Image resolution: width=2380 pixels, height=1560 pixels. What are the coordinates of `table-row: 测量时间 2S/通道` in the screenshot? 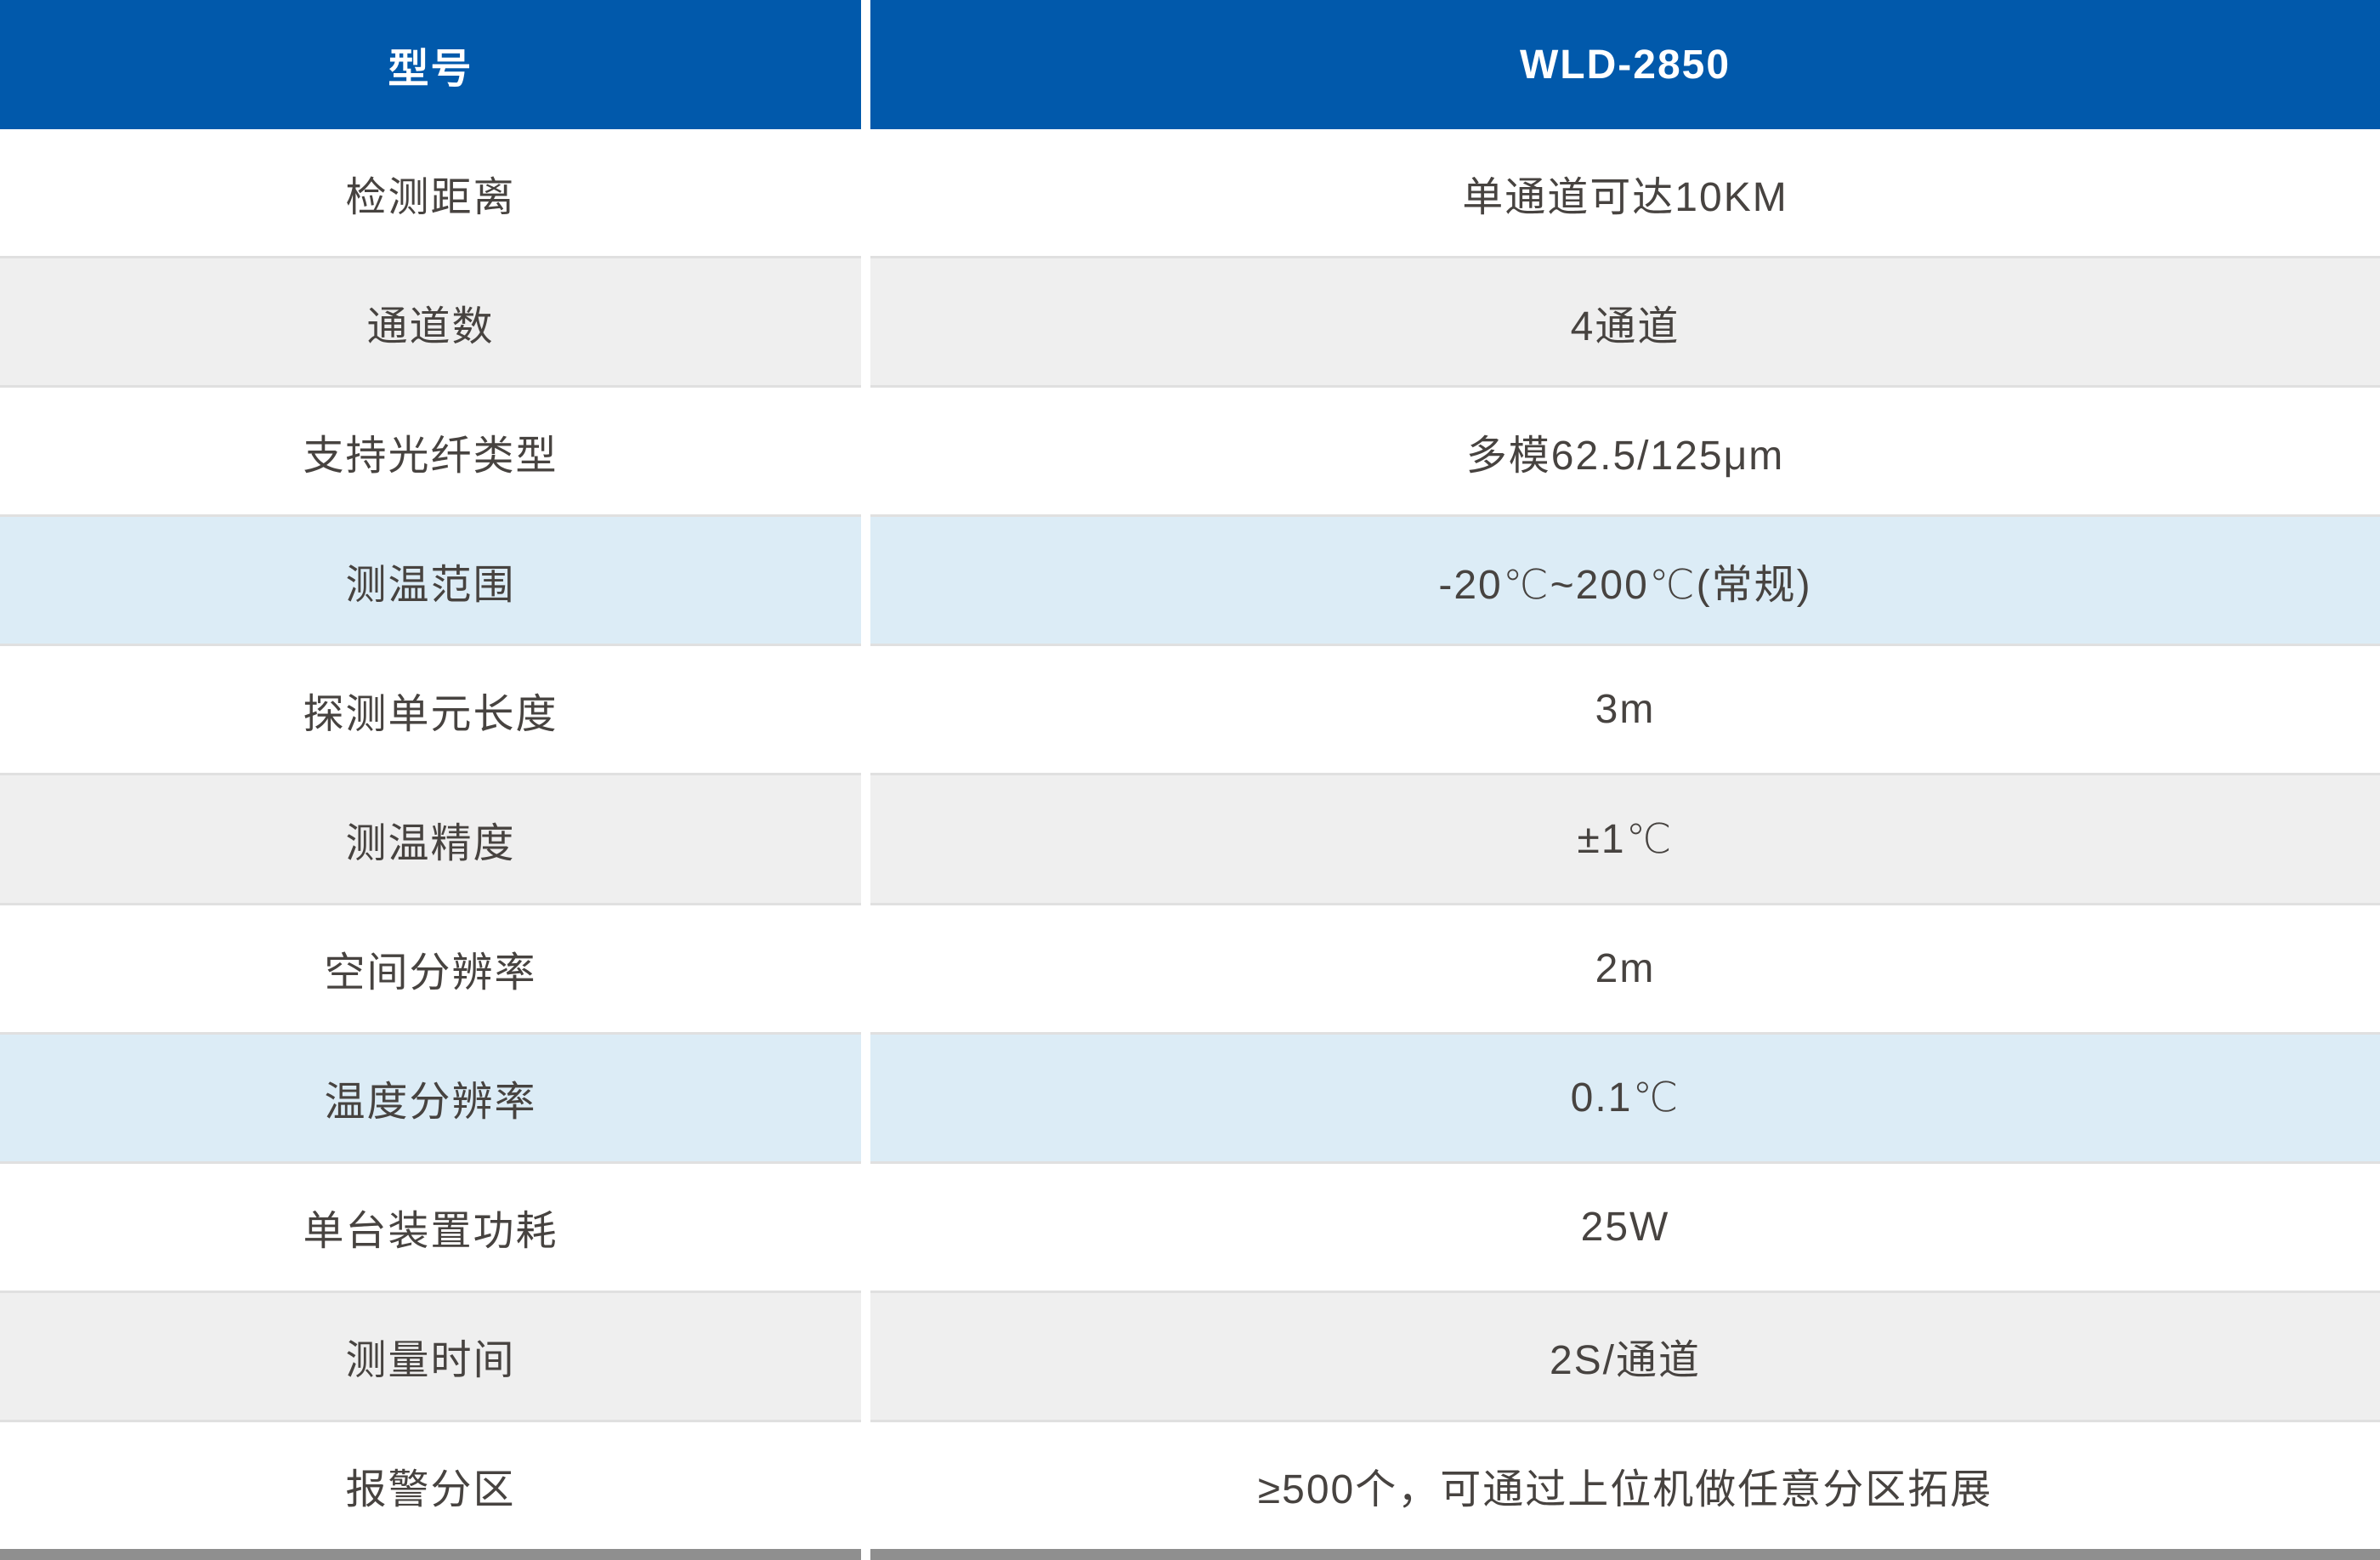 It's located at (1190, 1355).